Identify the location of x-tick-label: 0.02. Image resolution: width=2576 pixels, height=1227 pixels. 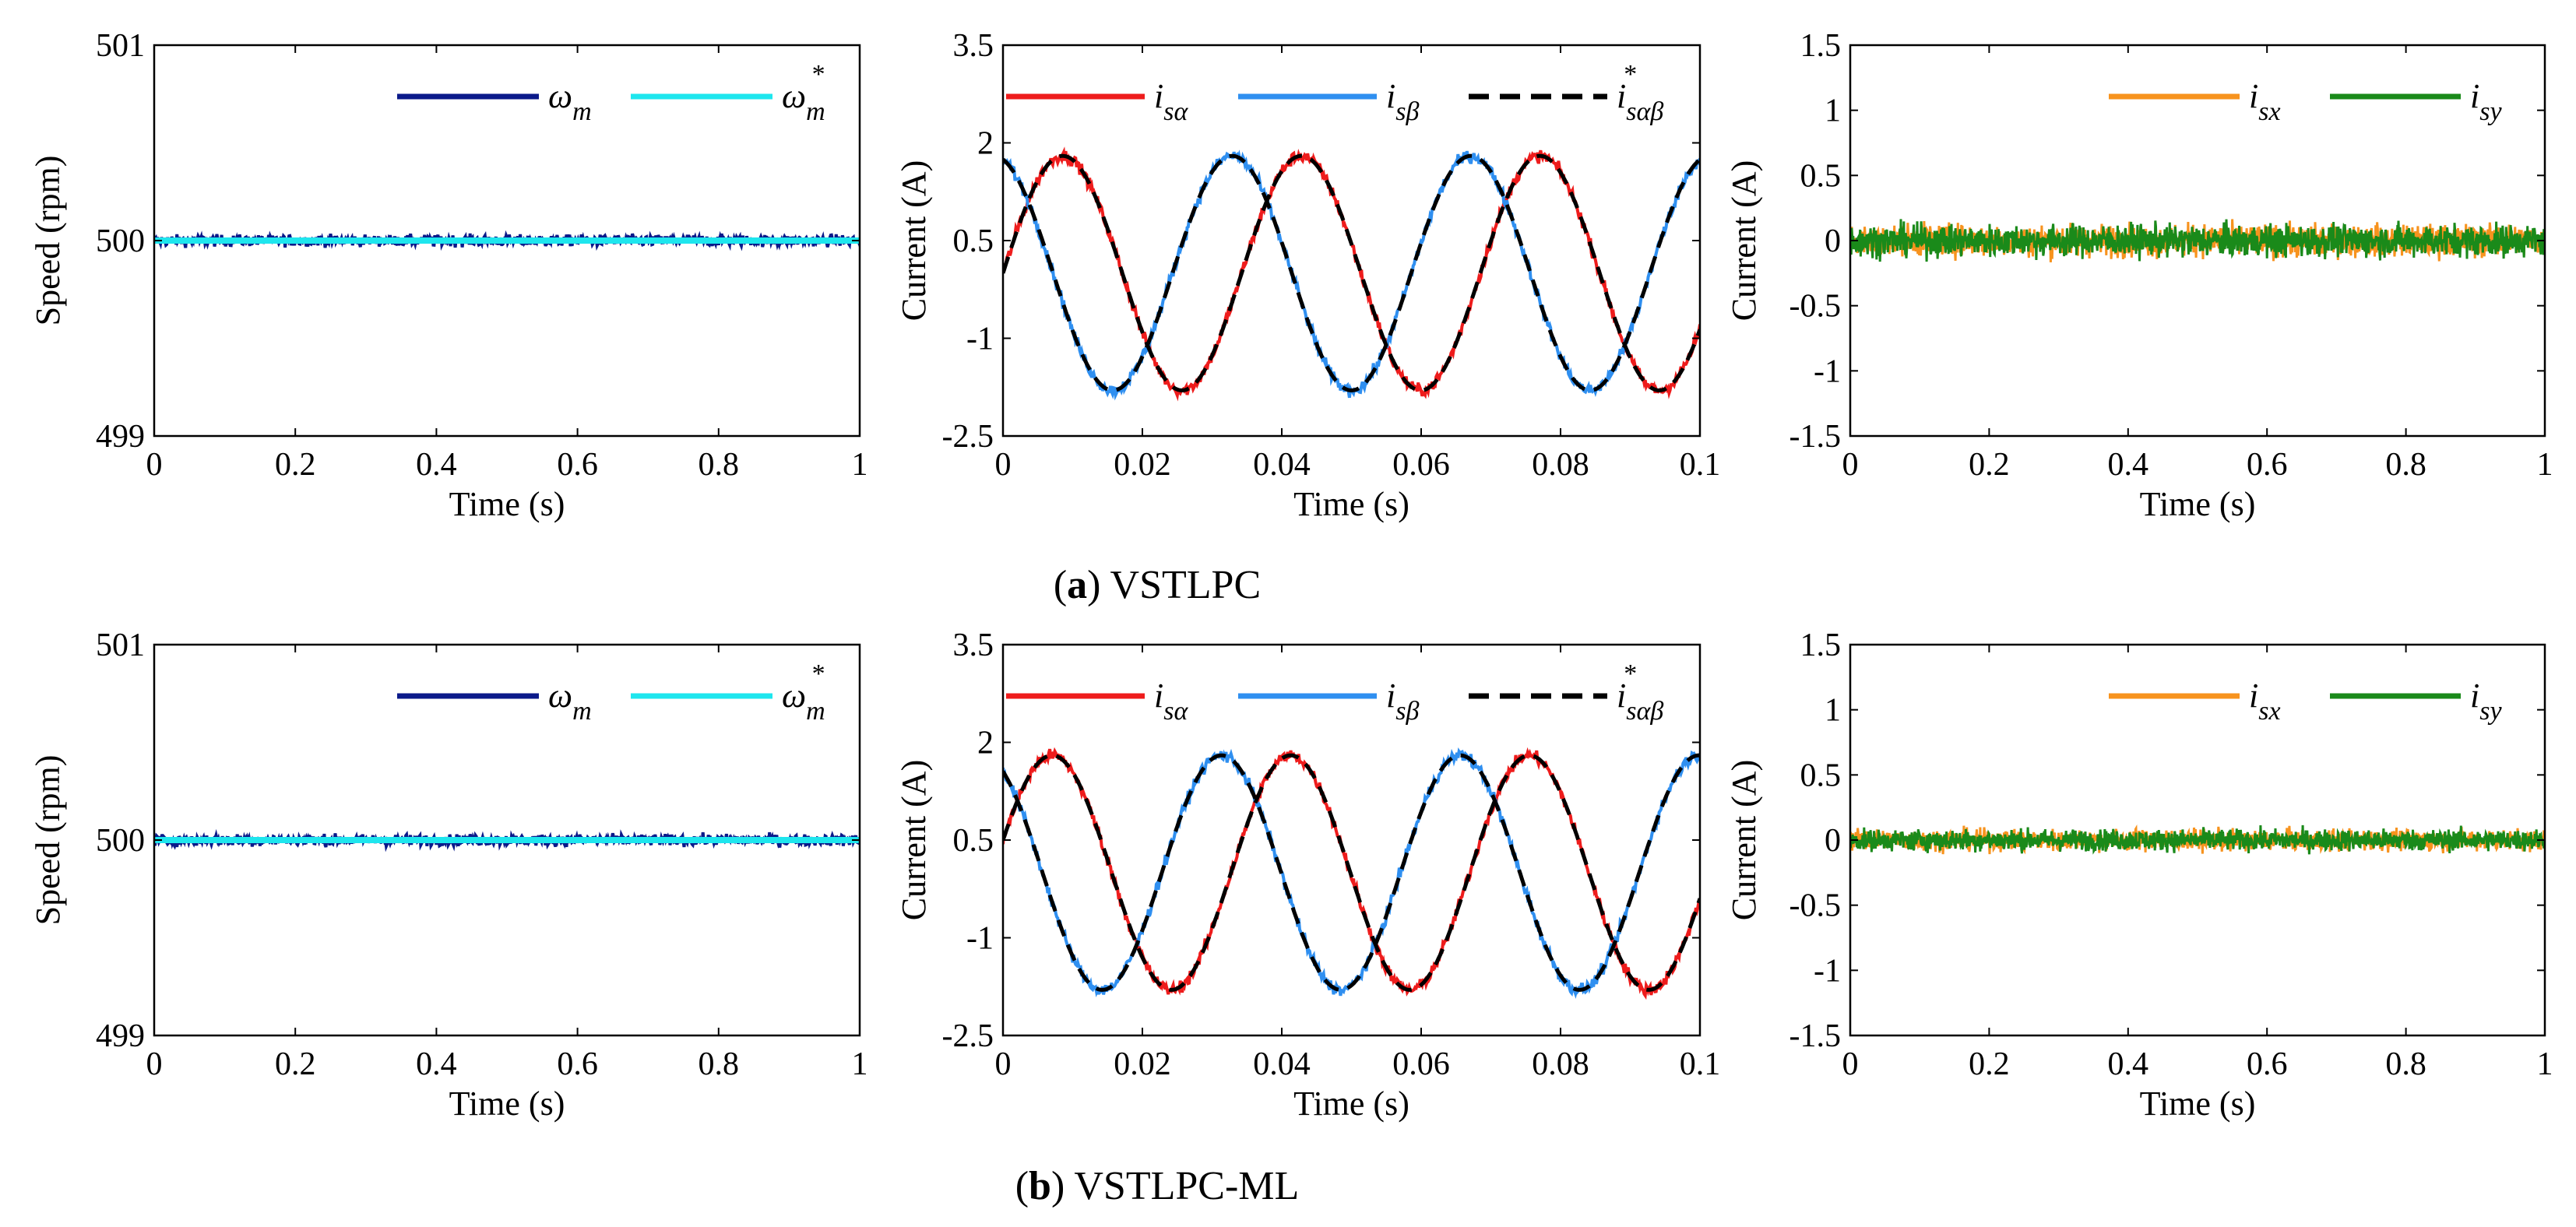
(1142, 465).